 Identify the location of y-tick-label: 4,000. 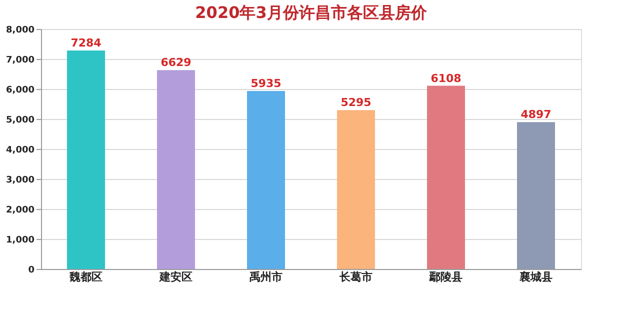
(20, 151).